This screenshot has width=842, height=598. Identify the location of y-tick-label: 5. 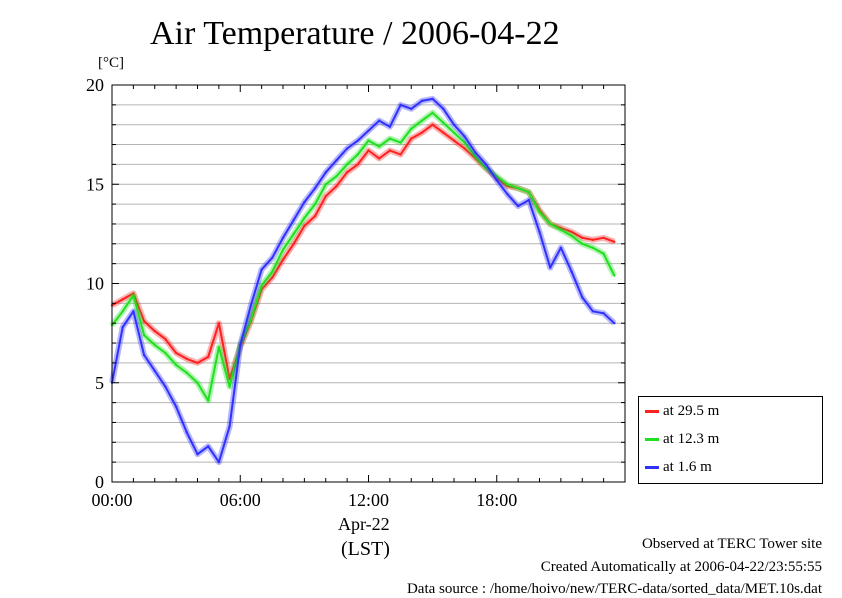
(99, 383).